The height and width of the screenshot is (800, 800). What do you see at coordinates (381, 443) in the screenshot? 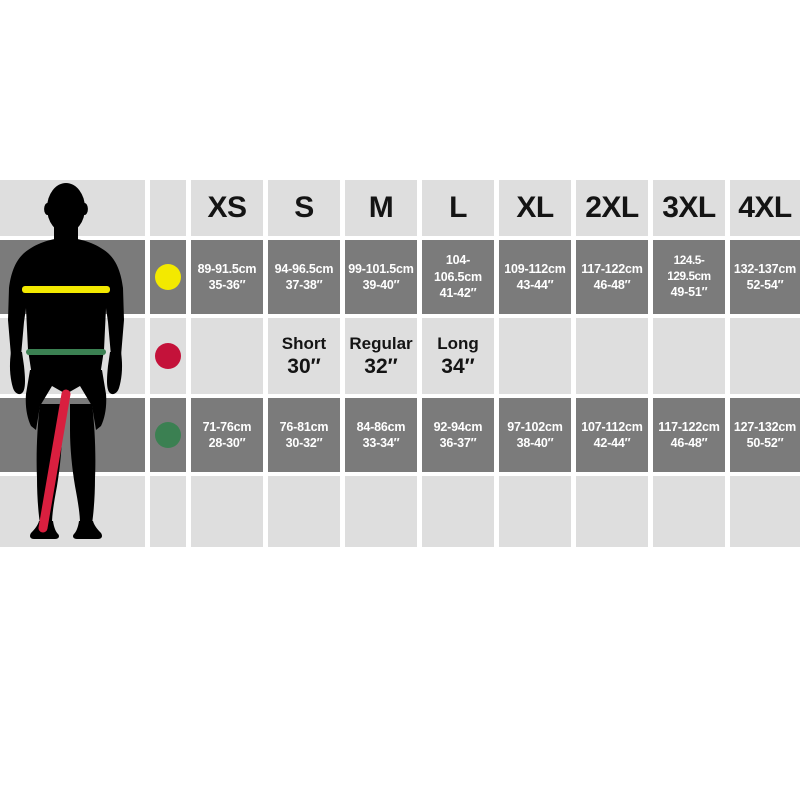
I see `waist-inch-m: 33-34″` at bounding box center [381, 443].